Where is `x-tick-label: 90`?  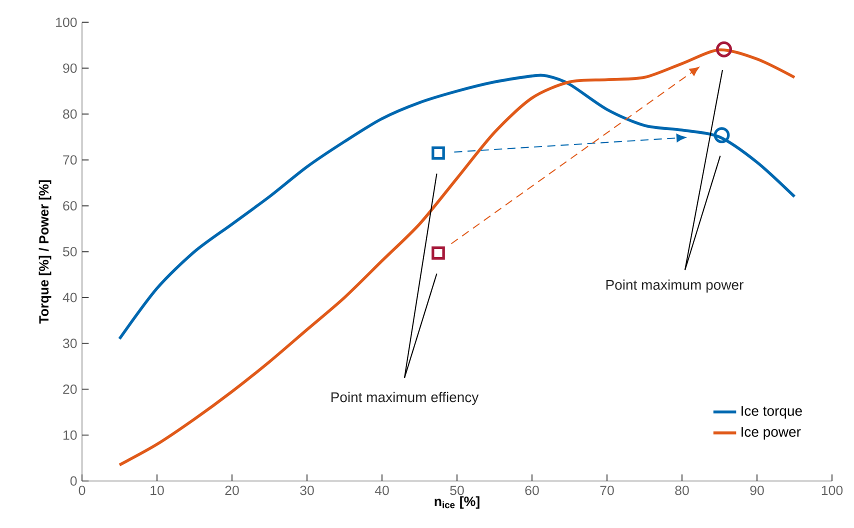
x-tick-label: 90 is located at coordinates (757, 491).